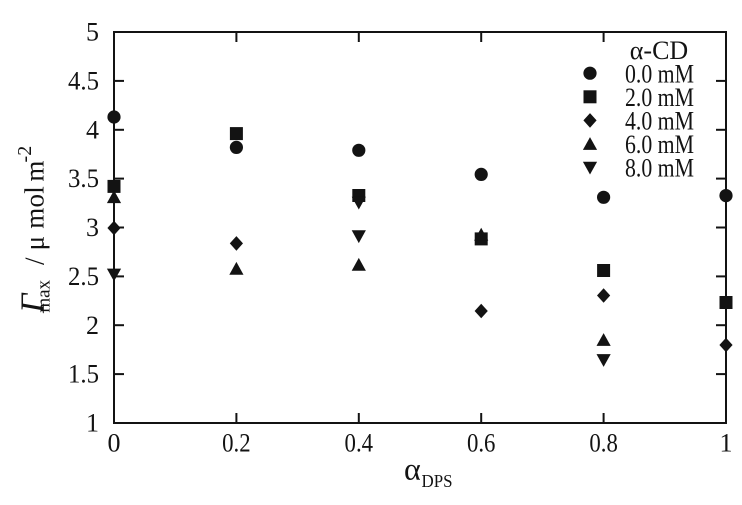 The image size is (742, 505). Describe the element at coordinates (659, 144) in the screenshot. I see `svg-text: 6.0 mM` at that location.